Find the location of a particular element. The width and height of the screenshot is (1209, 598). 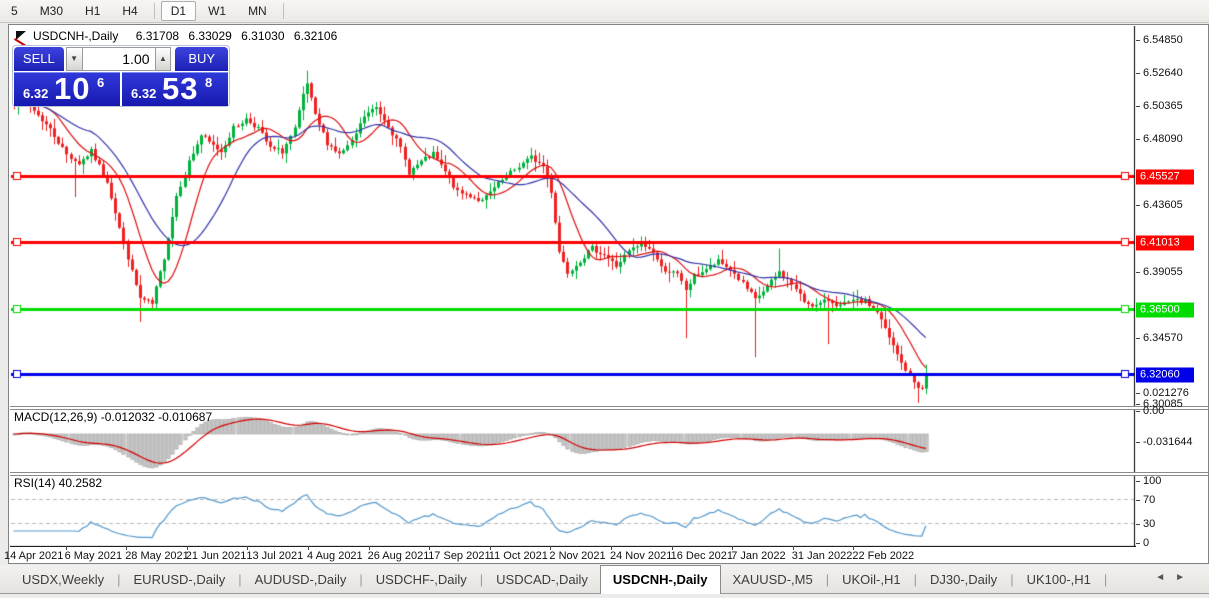

sell-button: SELL is located at coordinates (39, 59).